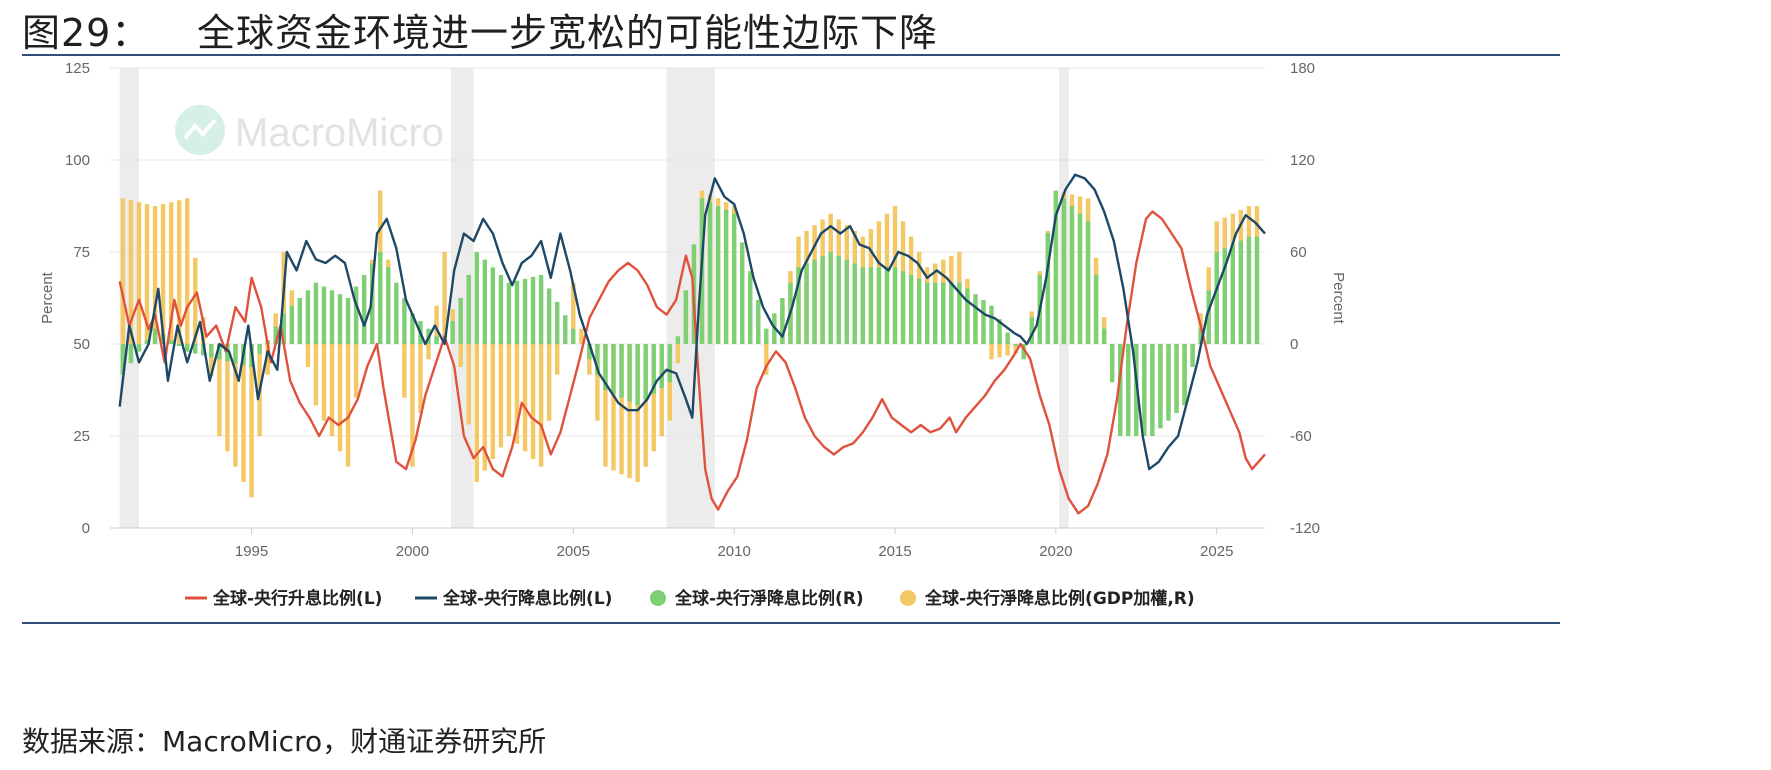 This screenshot has height=770, width=1771. Describe the element at coordinates (47, 297) in the screenshot. I see `left-axis-label: Percent` at that location.